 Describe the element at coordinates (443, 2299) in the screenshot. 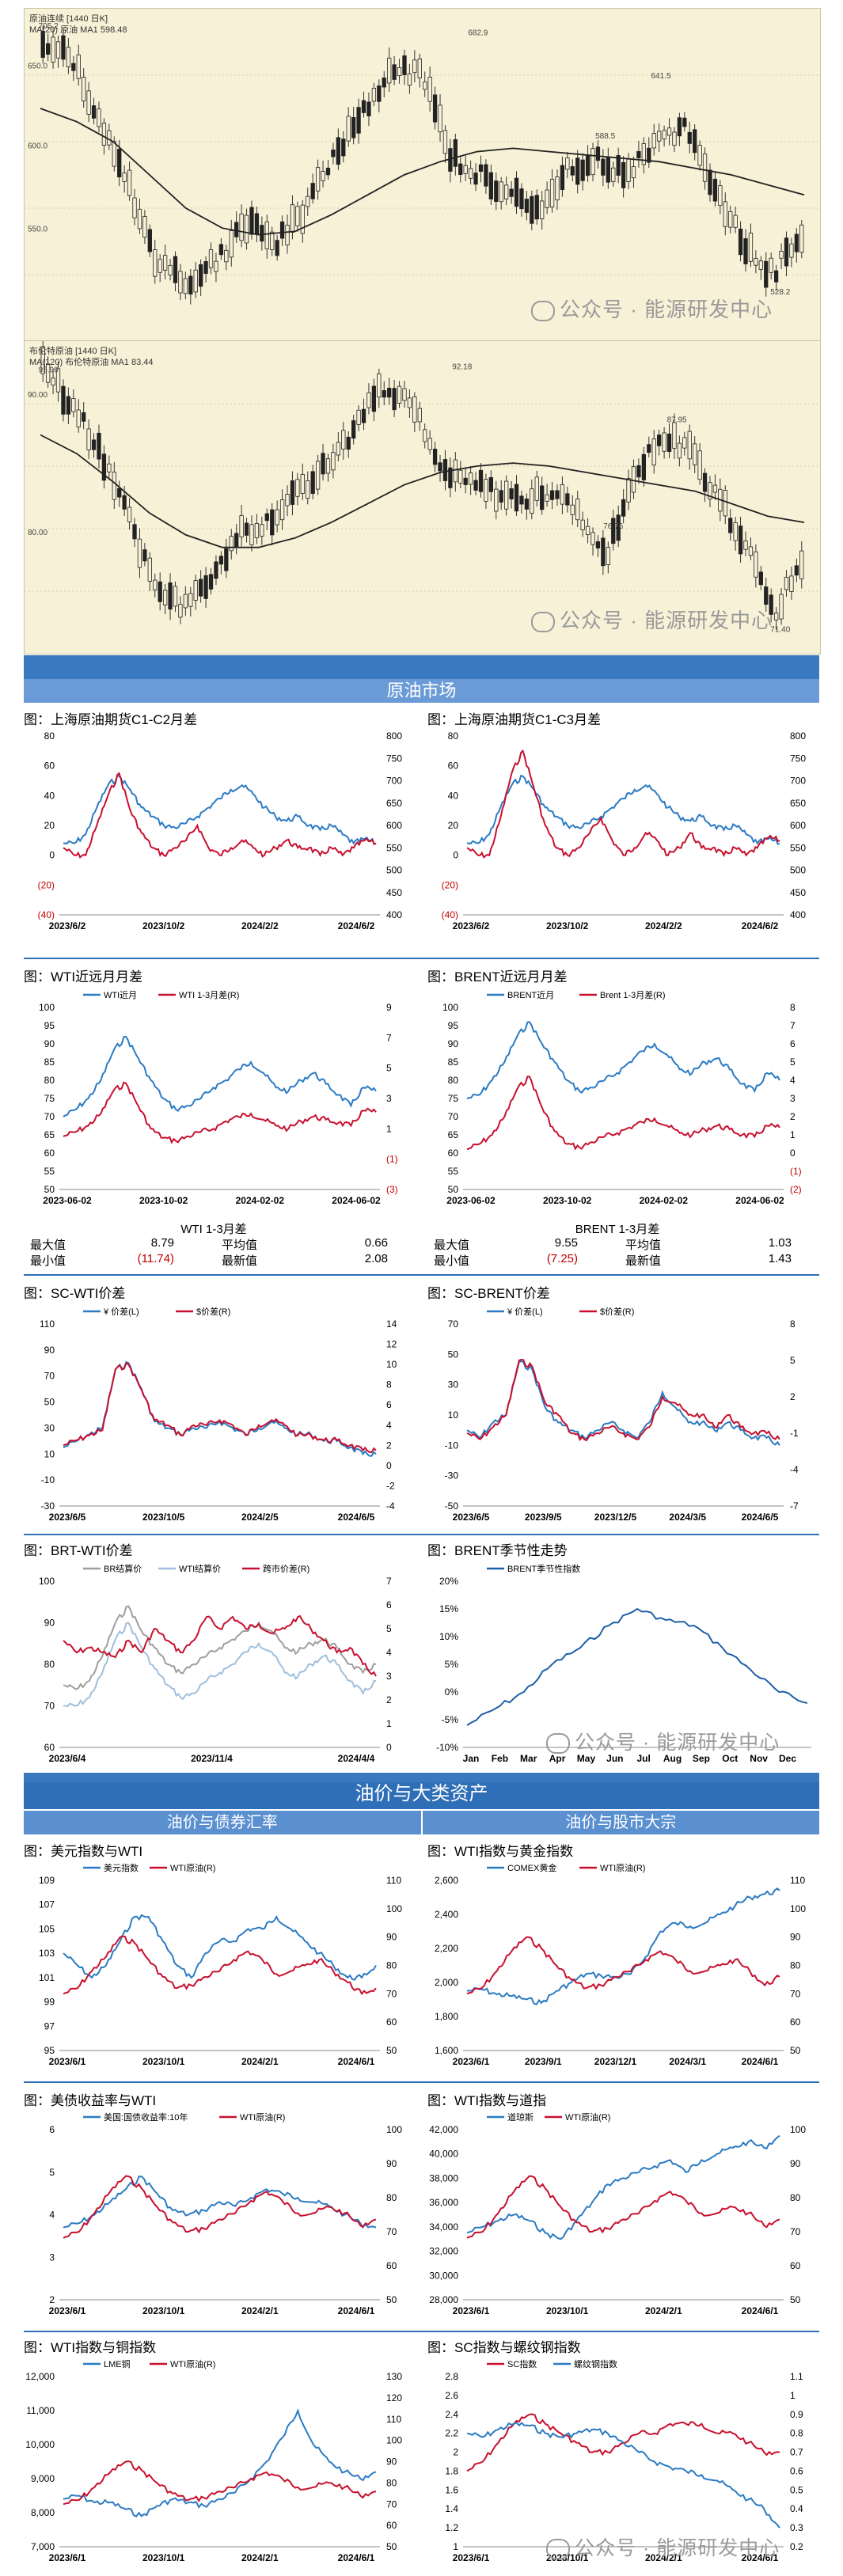

I see `y-tick-label: 28,000` at that location.